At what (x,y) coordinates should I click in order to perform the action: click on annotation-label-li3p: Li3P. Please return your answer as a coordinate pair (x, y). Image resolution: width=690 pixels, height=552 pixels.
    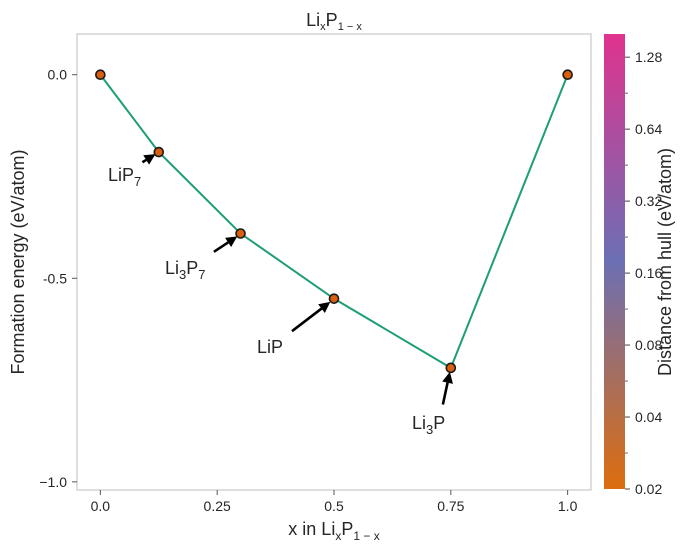
    Looking at the image, I should click on (428, 425).